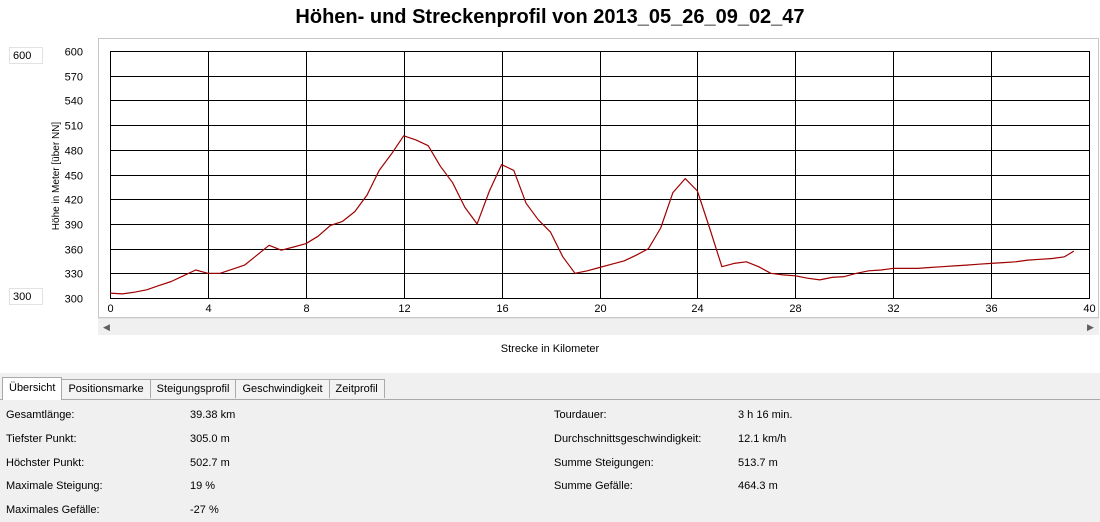  I want to click on scroll-right-icon: ▶, so click(1090, 327).